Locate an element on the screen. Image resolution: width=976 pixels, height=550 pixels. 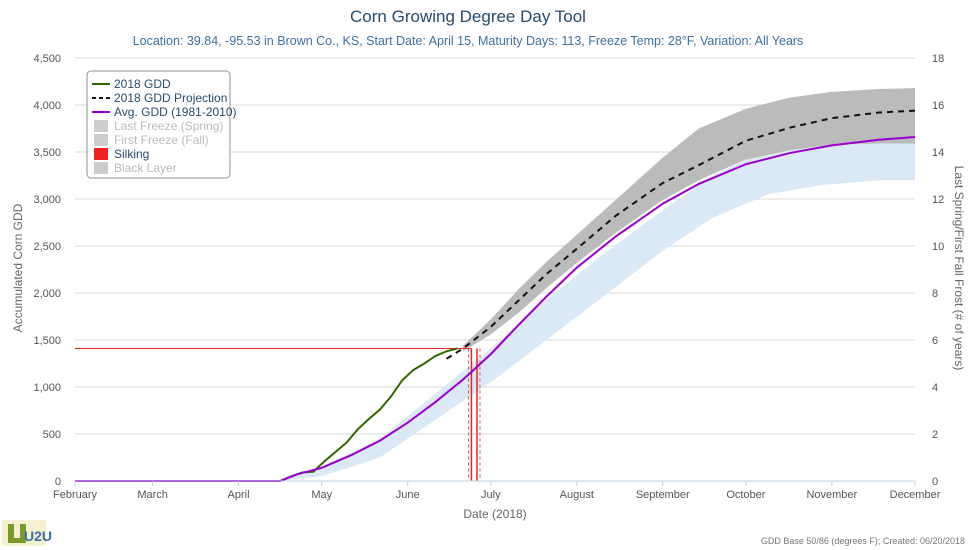
legend-label: First Freeze (Fall) is located at coordinates (161, 140).